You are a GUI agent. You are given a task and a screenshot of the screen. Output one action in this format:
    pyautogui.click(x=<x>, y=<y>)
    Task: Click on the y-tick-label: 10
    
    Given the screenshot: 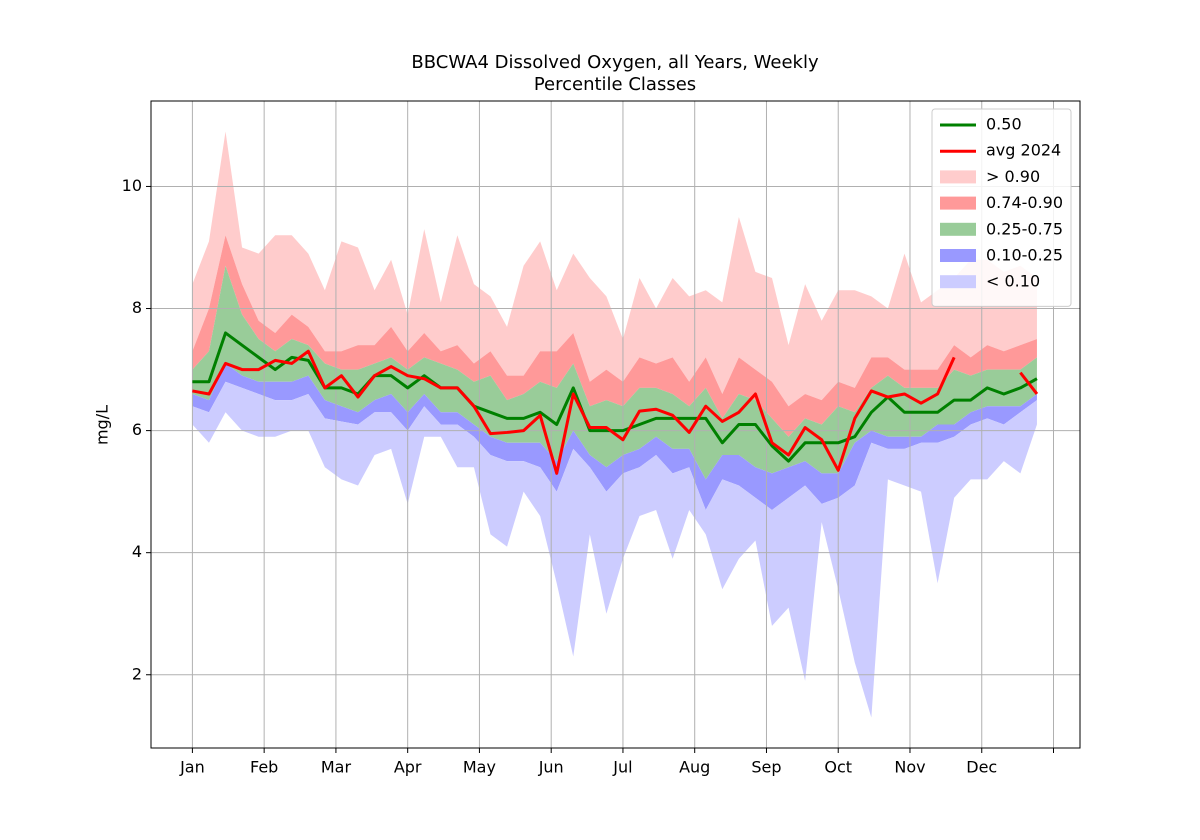 What is the action you would take?
    pyautogui.click(x=132, y=185)
    